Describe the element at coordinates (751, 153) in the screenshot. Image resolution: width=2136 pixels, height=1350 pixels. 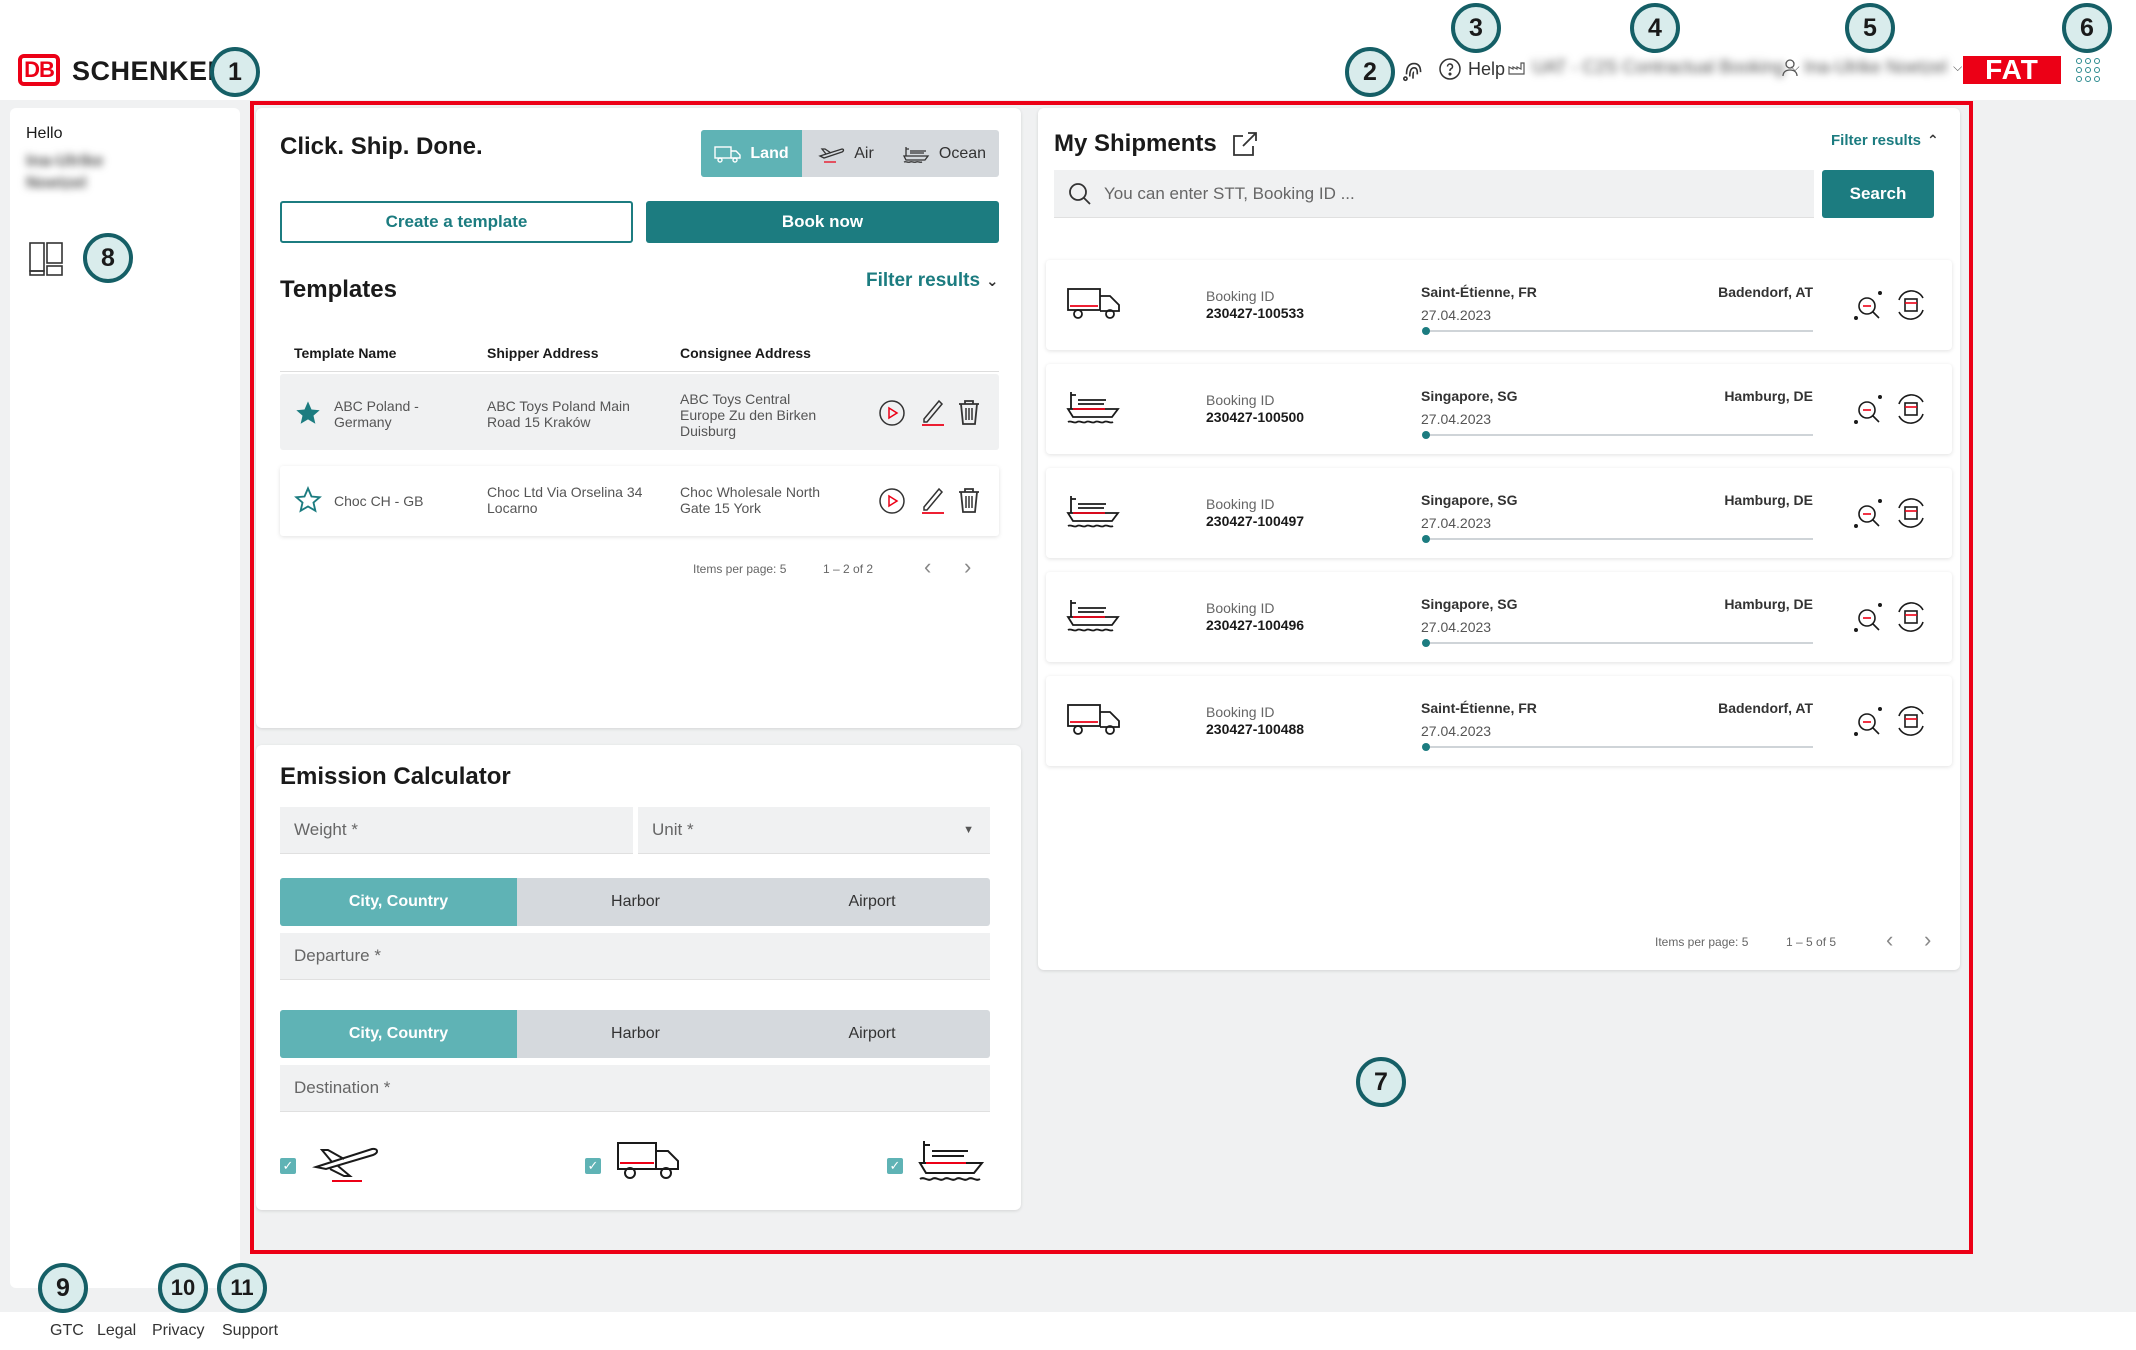
I see `mode-land-button: Land` at that location.